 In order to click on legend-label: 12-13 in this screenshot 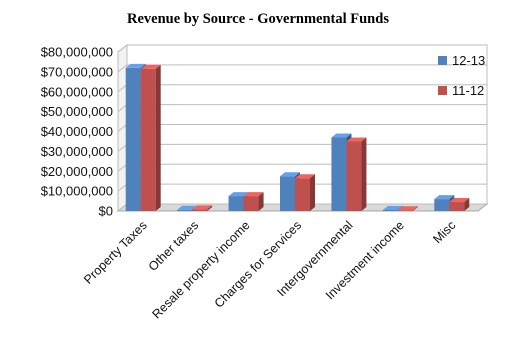, I will do `click(468, 60)`.